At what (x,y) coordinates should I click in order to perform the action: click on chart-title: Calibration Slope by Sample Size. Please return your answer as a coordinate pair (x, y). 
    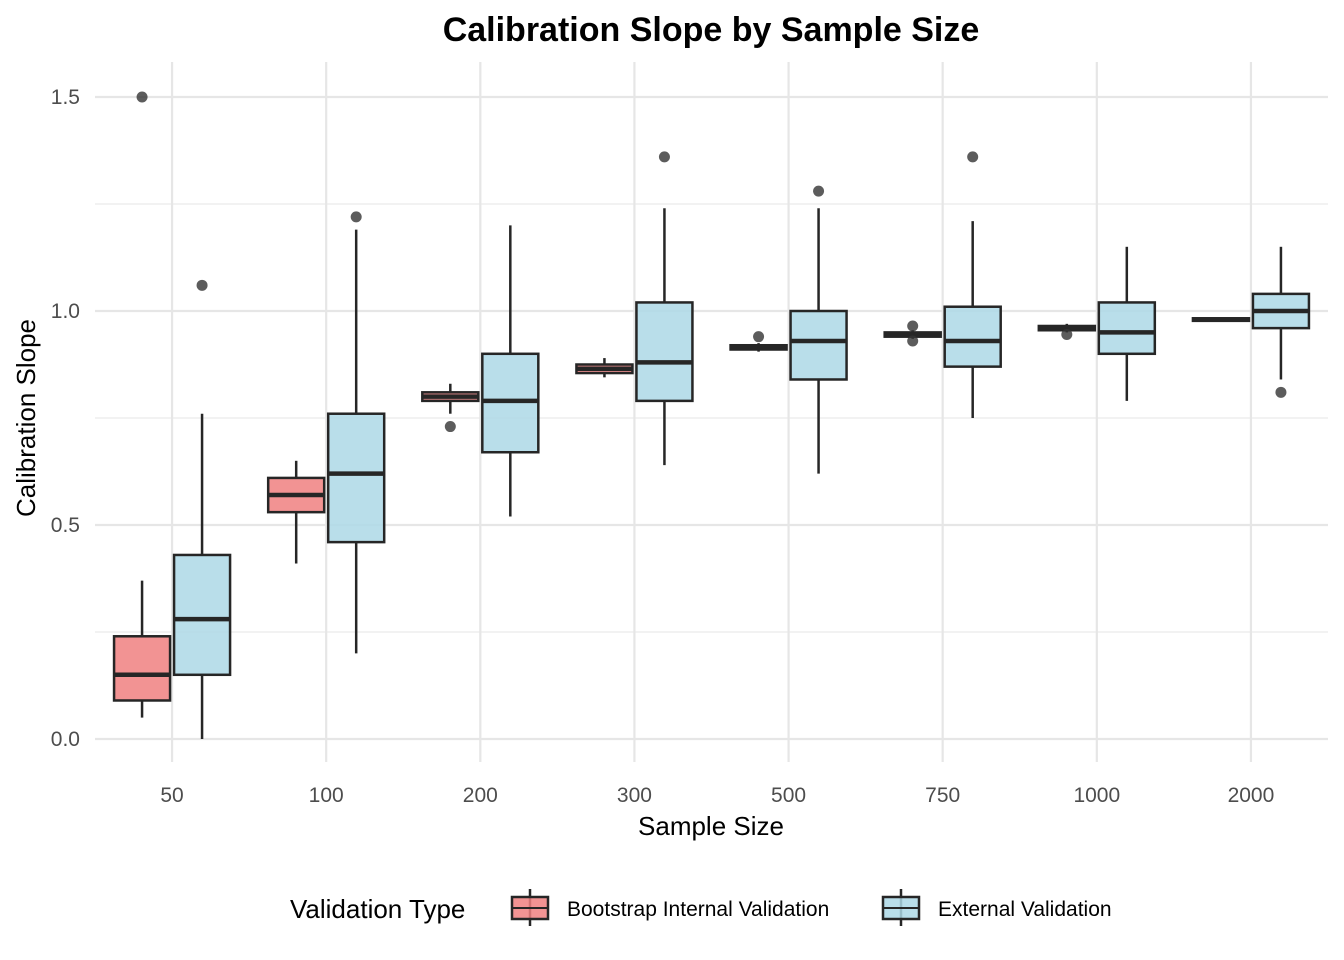
    Looking at the image, I should click on (711, 30).